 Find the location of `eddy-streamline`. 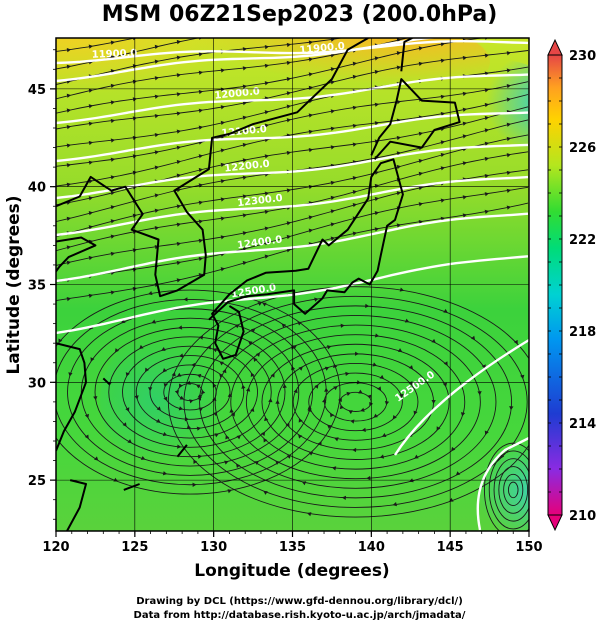

eddy-streamline is located at coordinates (513, 490).